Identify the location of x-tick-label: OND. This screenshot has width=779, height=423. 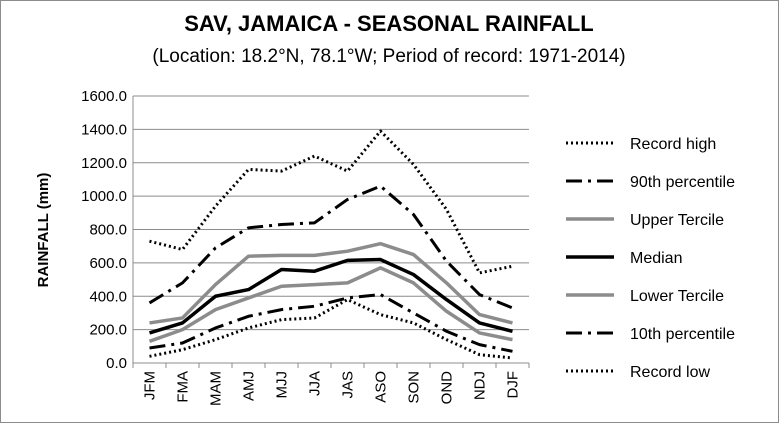
(447, 388).